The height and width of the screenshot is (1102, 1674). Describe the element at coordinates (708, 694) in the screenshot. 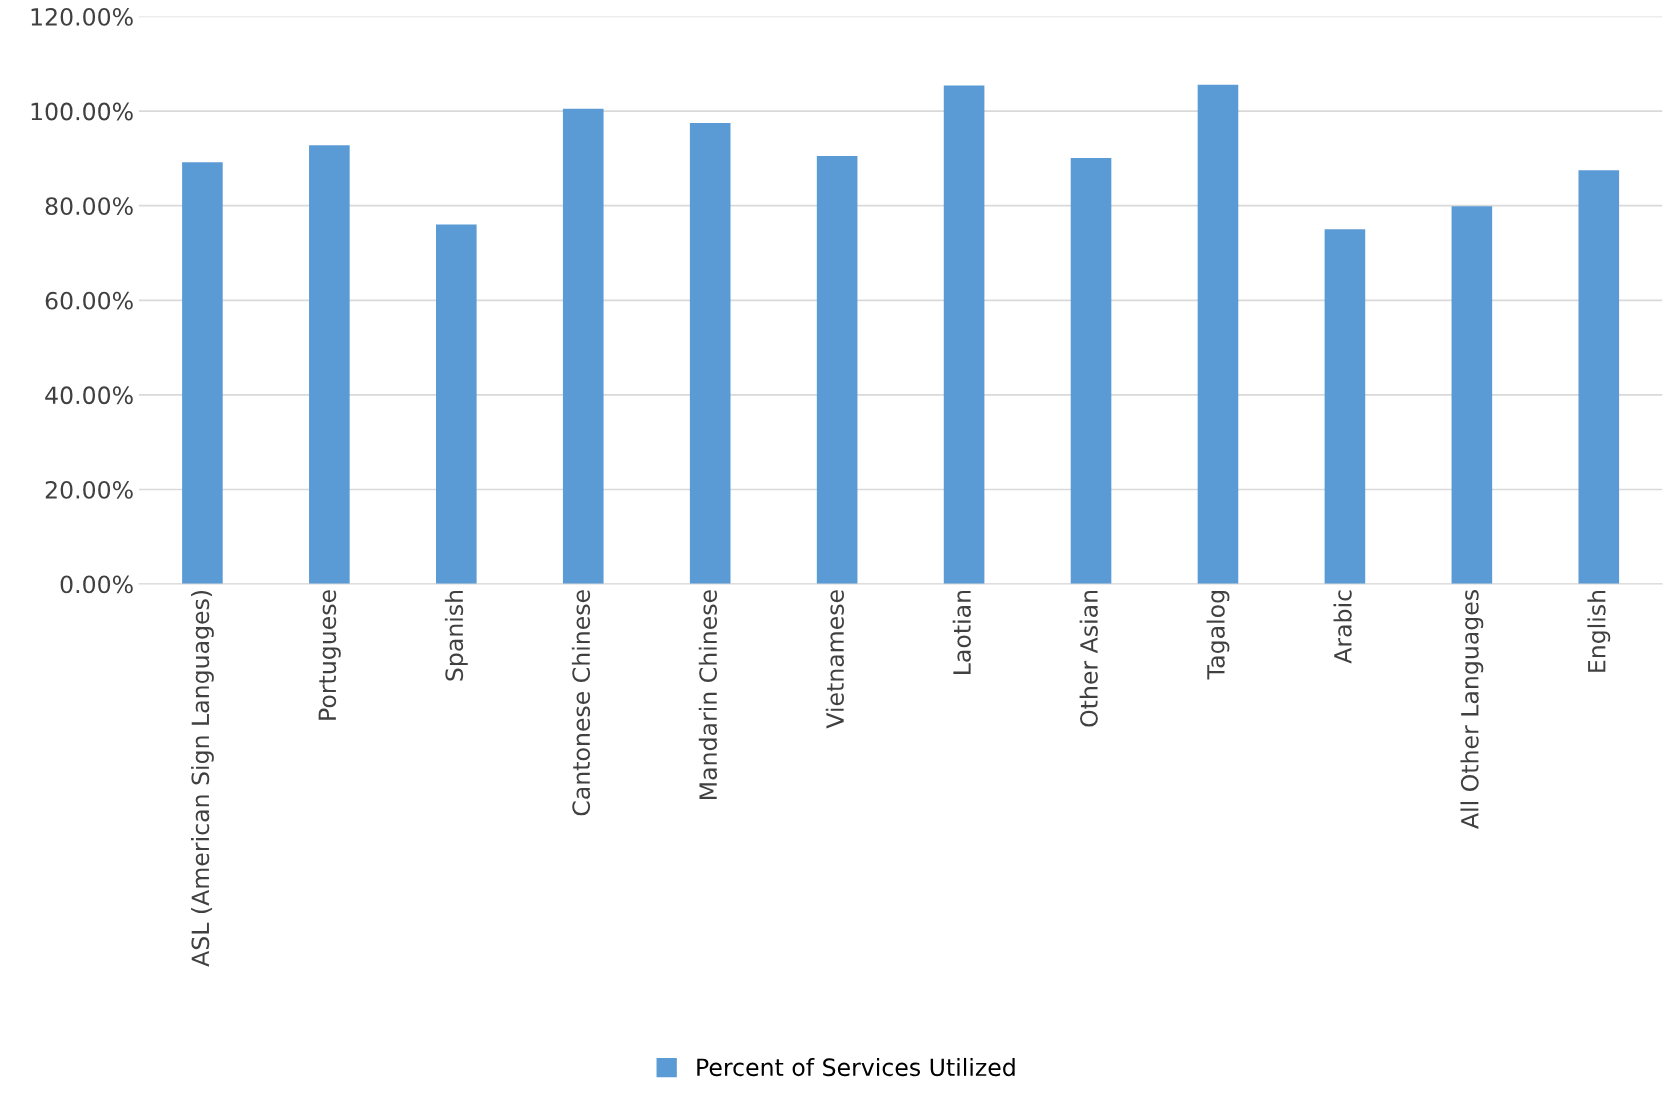

I see `x-tick-label: Mandarin Chinese` at that location.